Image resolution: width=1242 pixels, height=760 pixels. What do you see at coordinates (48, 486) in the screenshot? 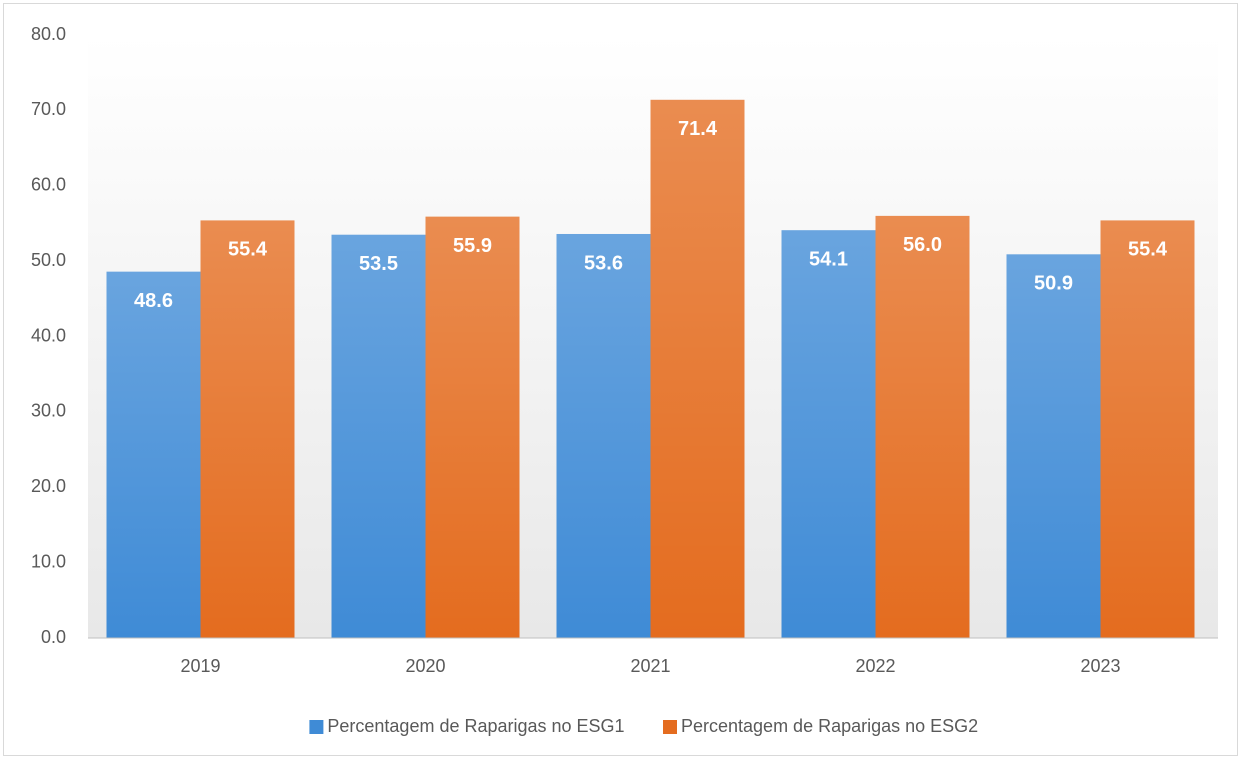
I see `y-tick-label: 20.0` at bounding box center [48, 486].